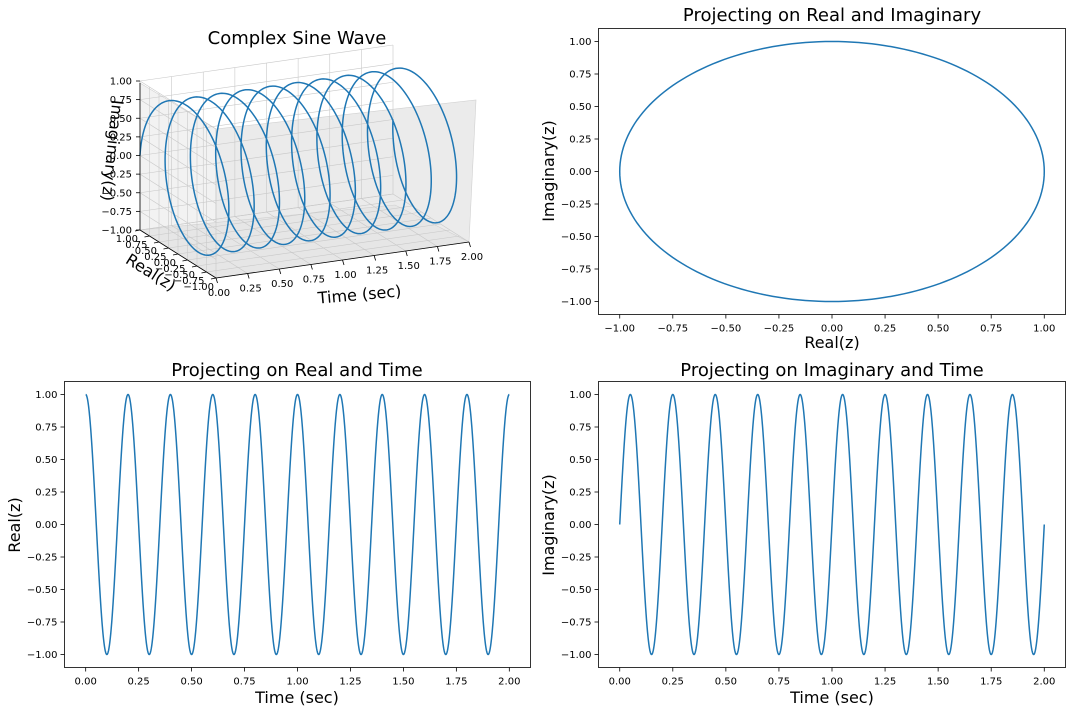 This screenshot has height=712, width=1072. What do you see at coordinates (14, 524) in the screenshot?
I see `chart-real-time-ylabel: Real(z)` at bounding box center [14, 524].